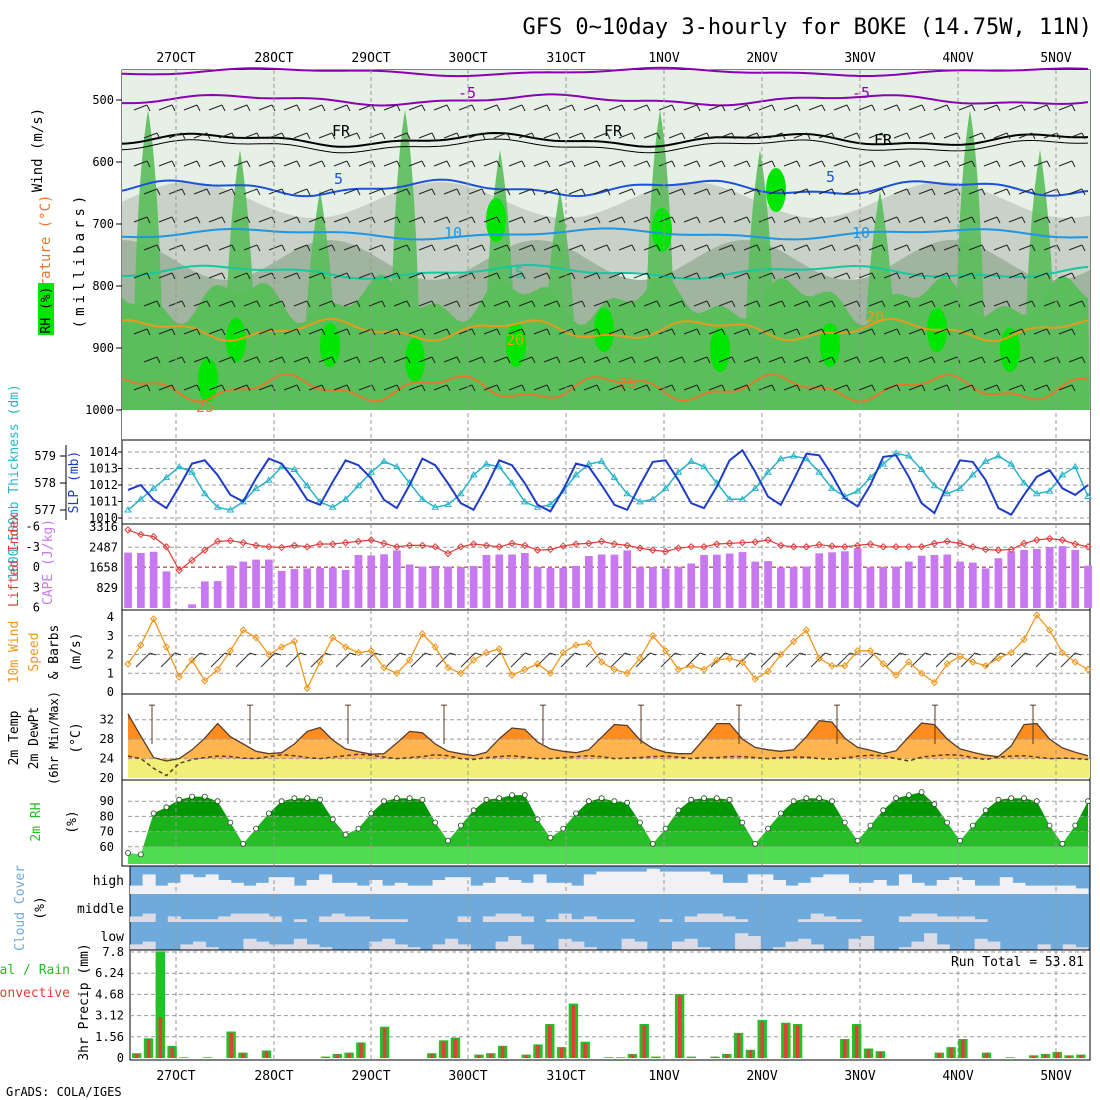 This screenshot has width=1100, height=1100. I want to click on y-tick-label: 1, so click(110, 673).